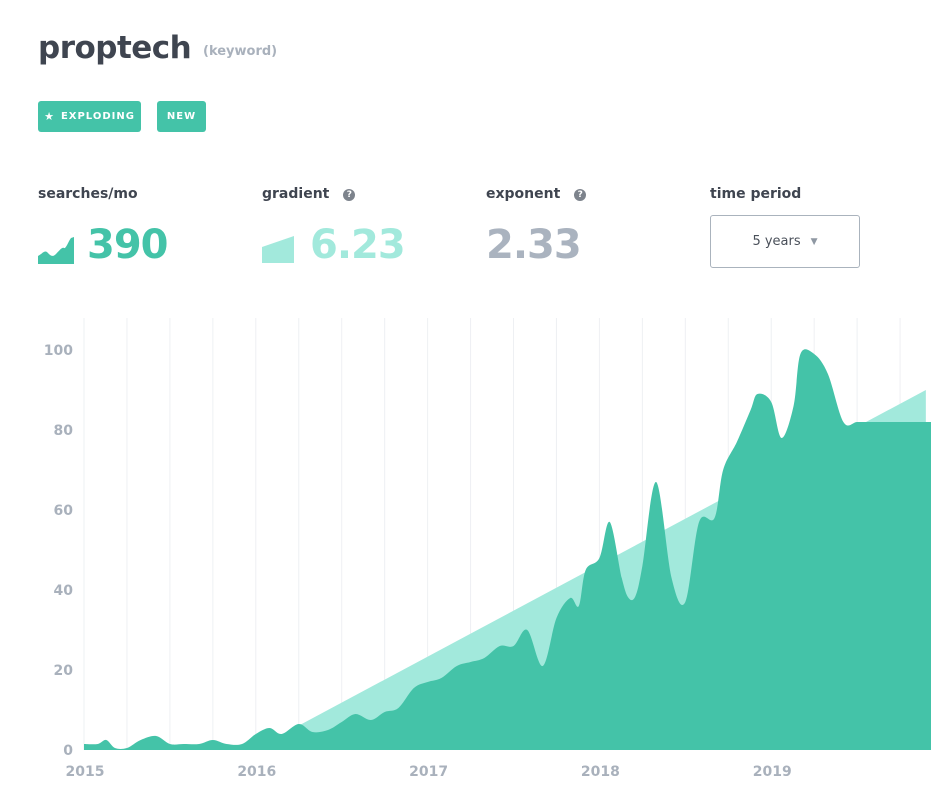 The height and width of the screenshot is (792, 945). What do you see at coordinates (85, 772) in the screenshot?
I see `x-tick-label: 2015` at bounding box center [85, 772].